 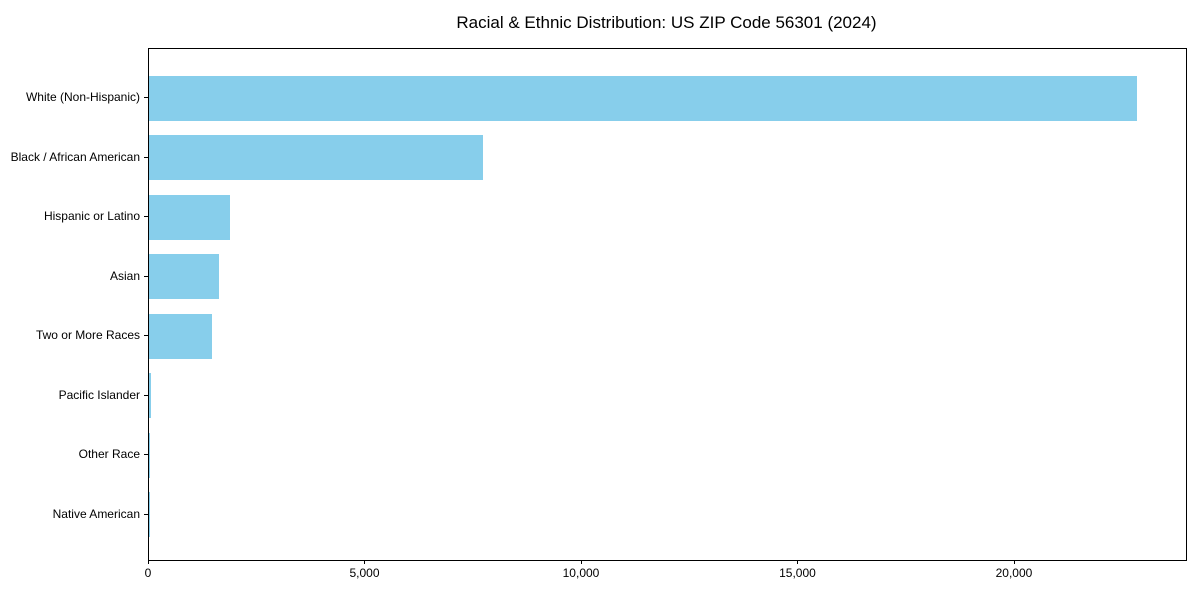 I want to click on y-tick-label: Other Race, so click(x=109, y=454).